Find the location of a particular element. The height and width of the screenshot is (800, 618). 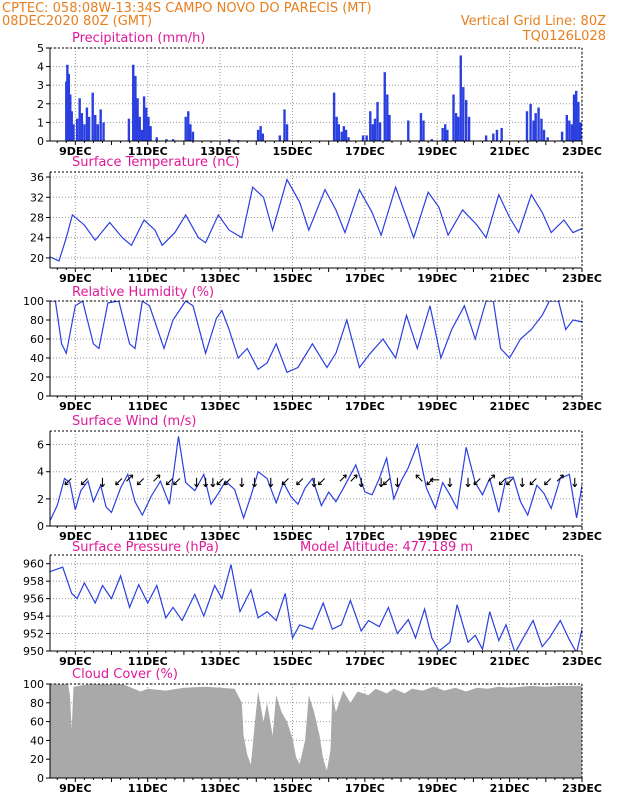

series-precip is located at coordinates (323, 98).